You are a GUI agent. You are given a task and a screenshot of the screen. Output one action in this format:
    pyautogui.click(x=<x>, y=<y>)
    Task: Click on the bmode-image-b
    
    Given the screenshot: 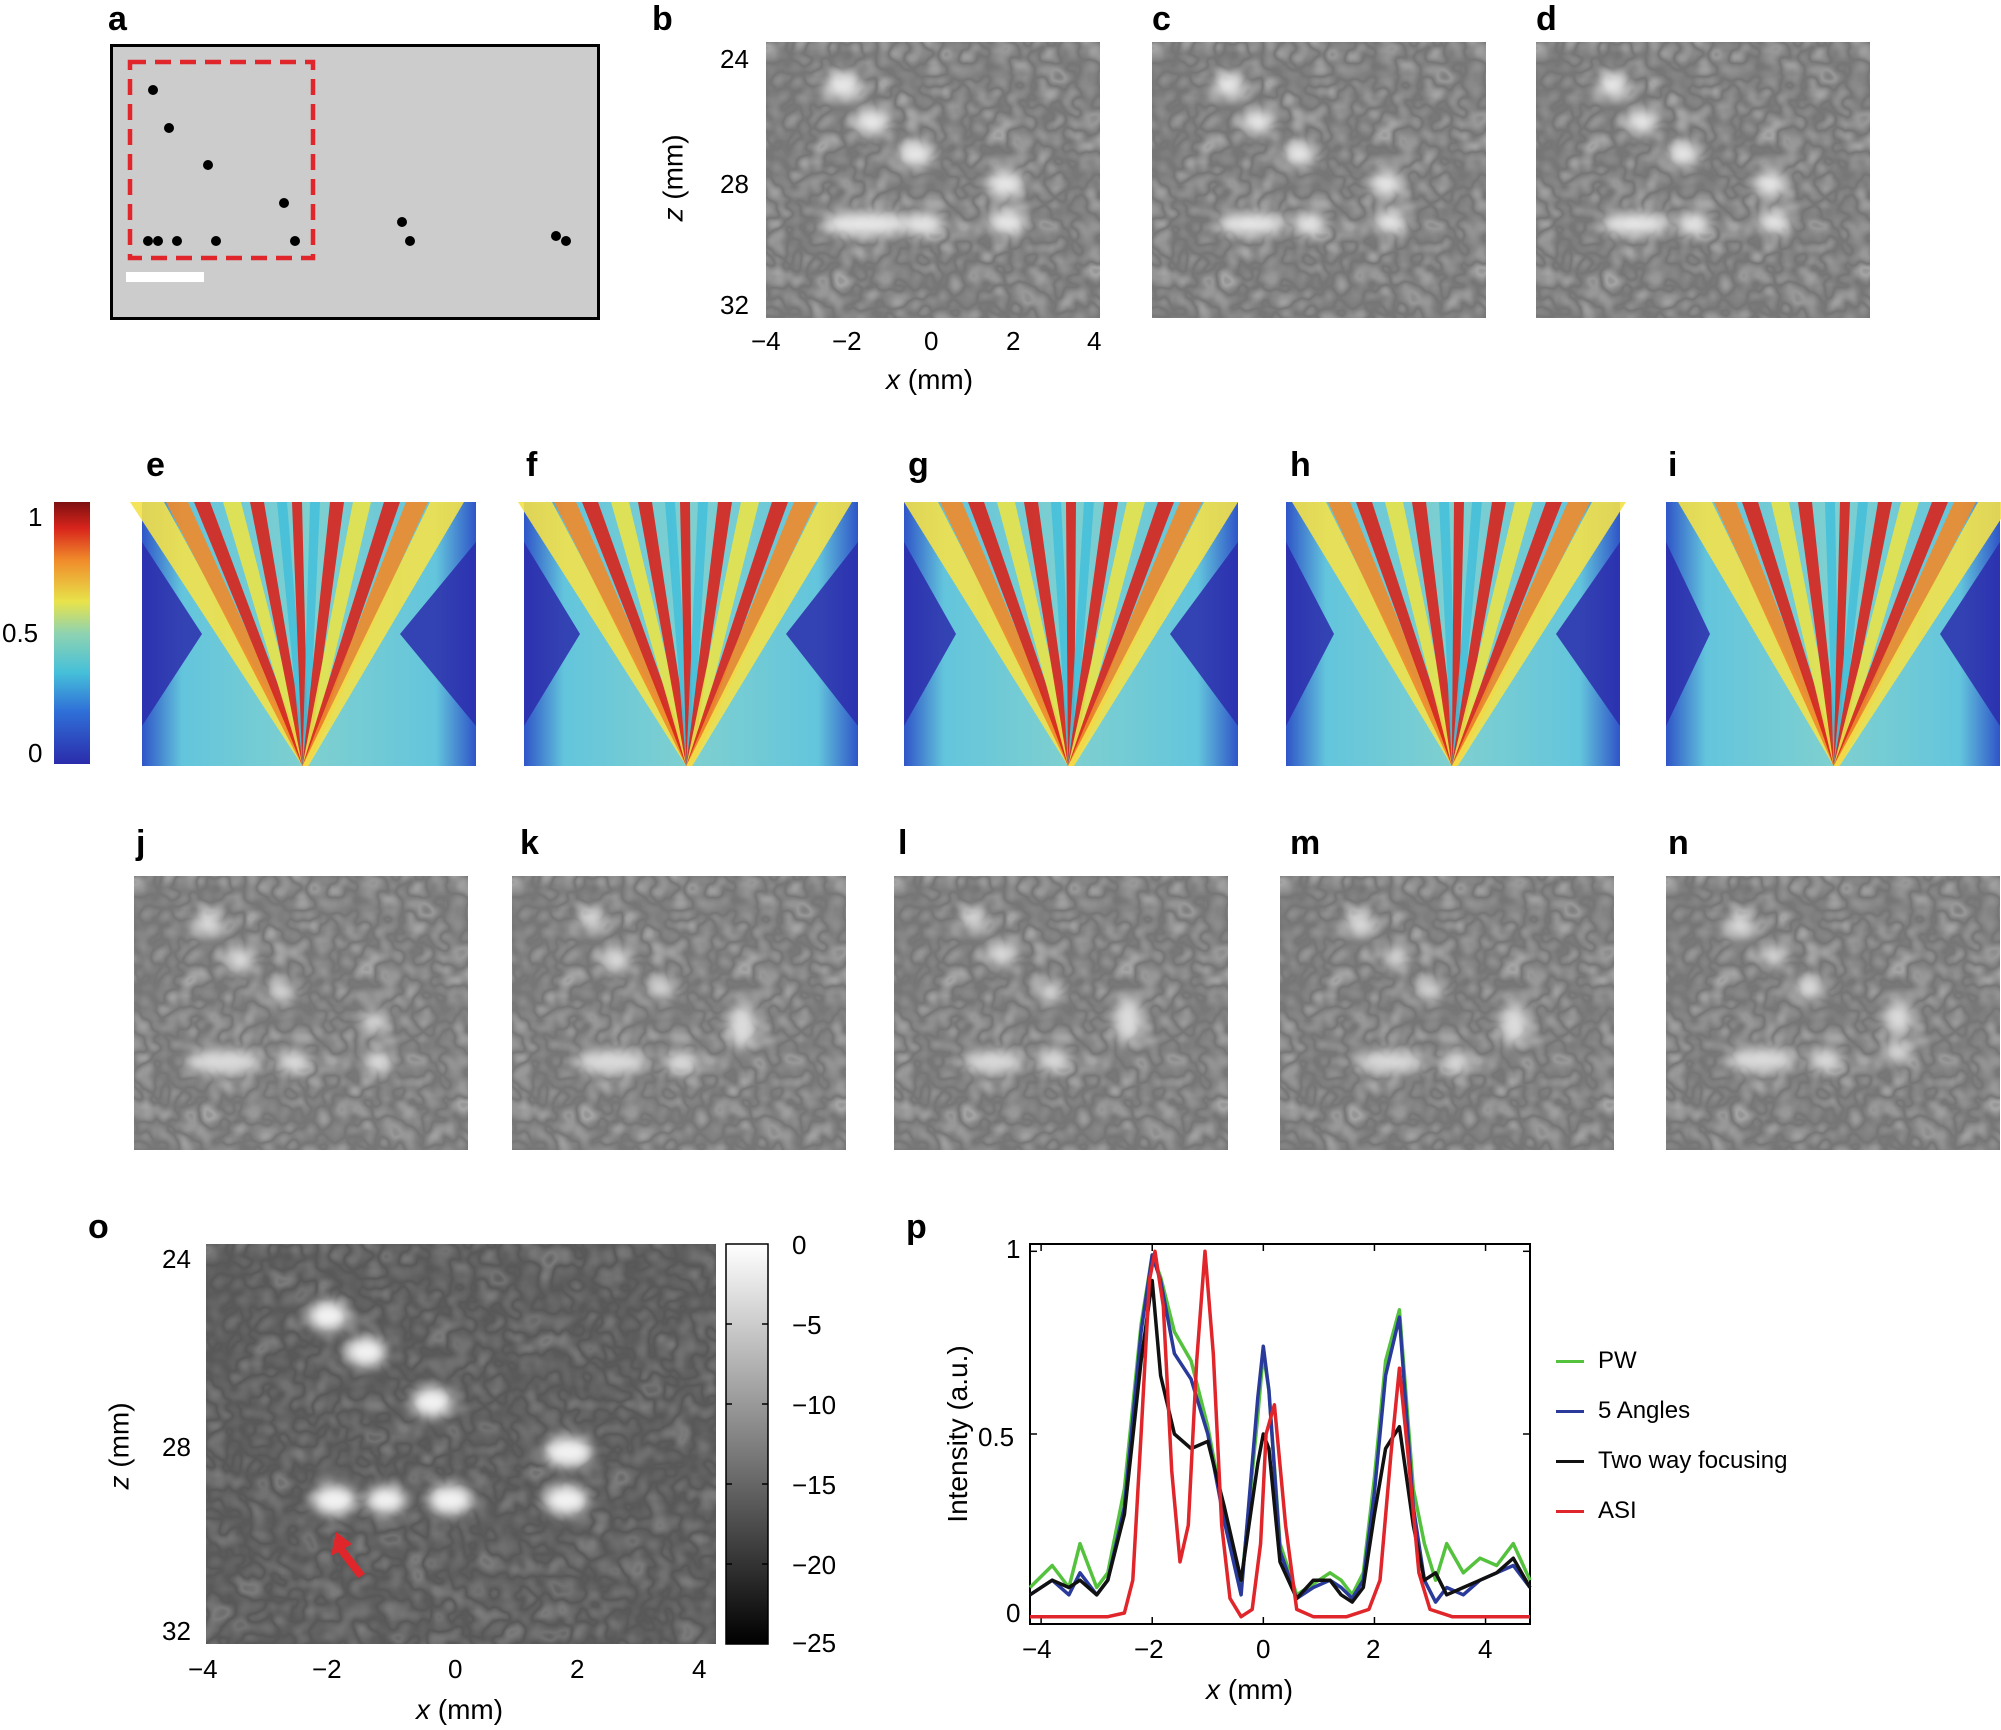 What is the action you would take?
    pyautogui.click(x=933, y=180)
    